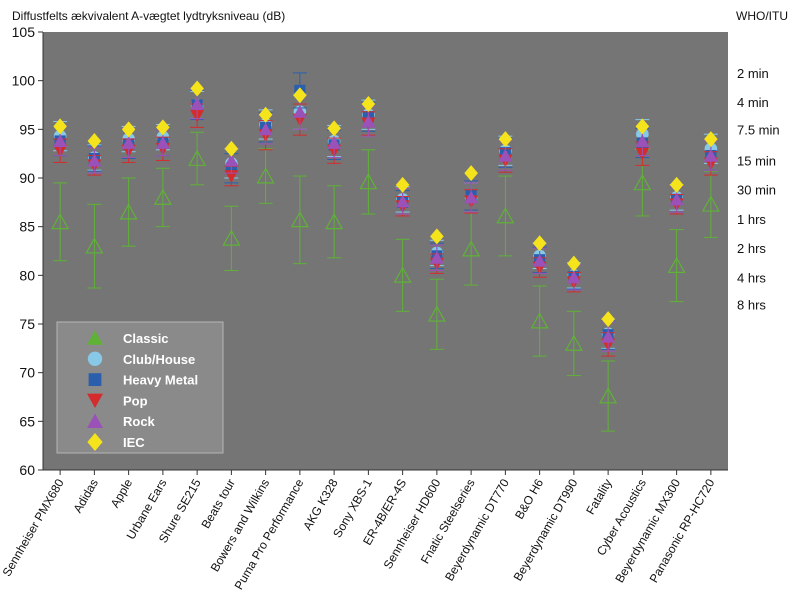 The height and width of the screenshot is (605, 790). What do you see at coordinates (33, 527) in the screenshot?
I see `x-tick-label: Sennheiser PMX680` at bounding box center [33, 527].